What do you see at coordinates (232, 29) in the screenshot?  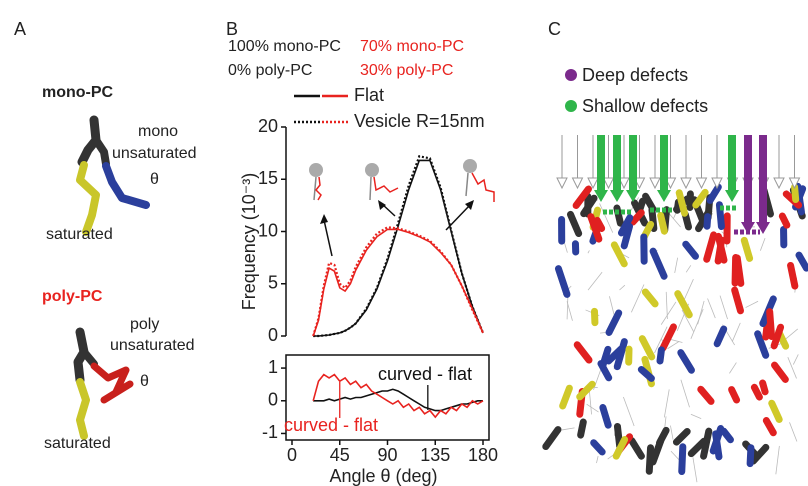 I see `panel-letter: B` at bounding box center [232, 29].